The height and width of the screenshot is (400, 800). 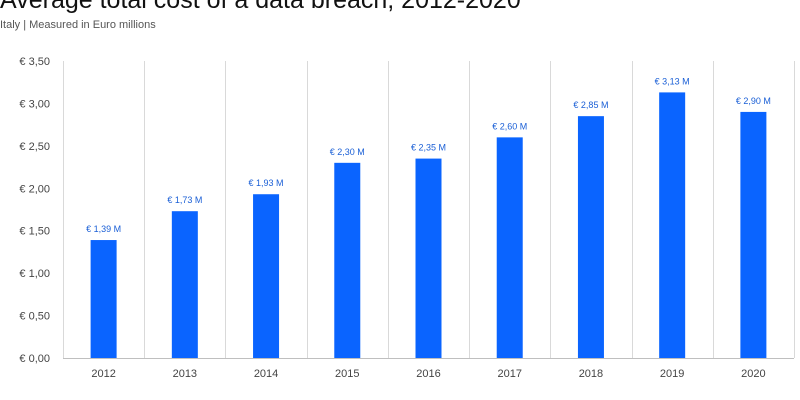 What do you see at coordinates (347, 374) in the screenshot?
I see `x-tick-label: 2015` at bounding box center [347, 374].